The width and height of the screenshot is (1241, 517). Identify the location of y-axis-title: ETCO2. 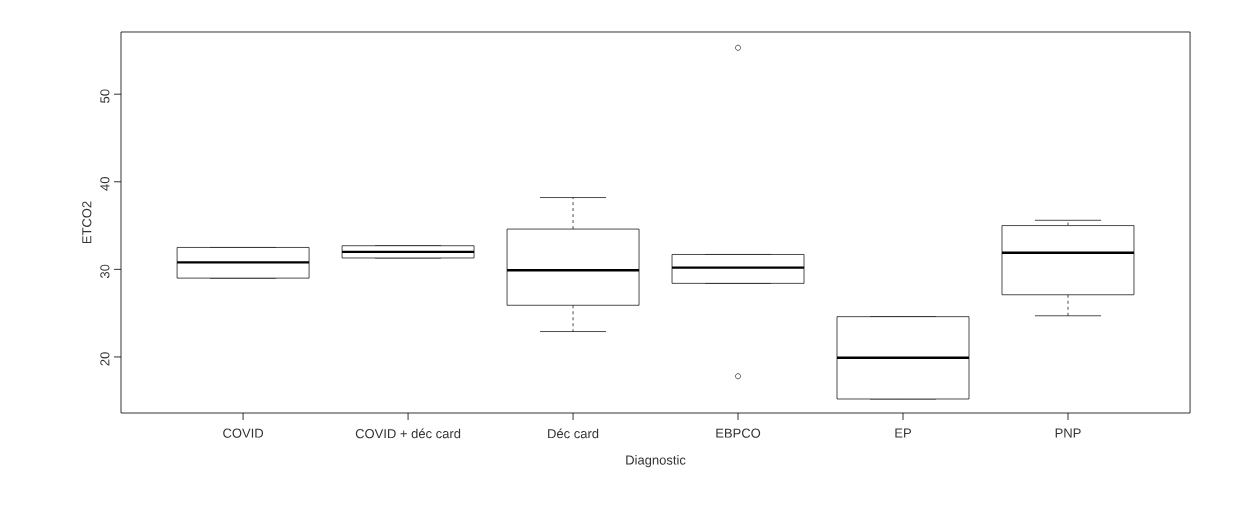
(87, 222).